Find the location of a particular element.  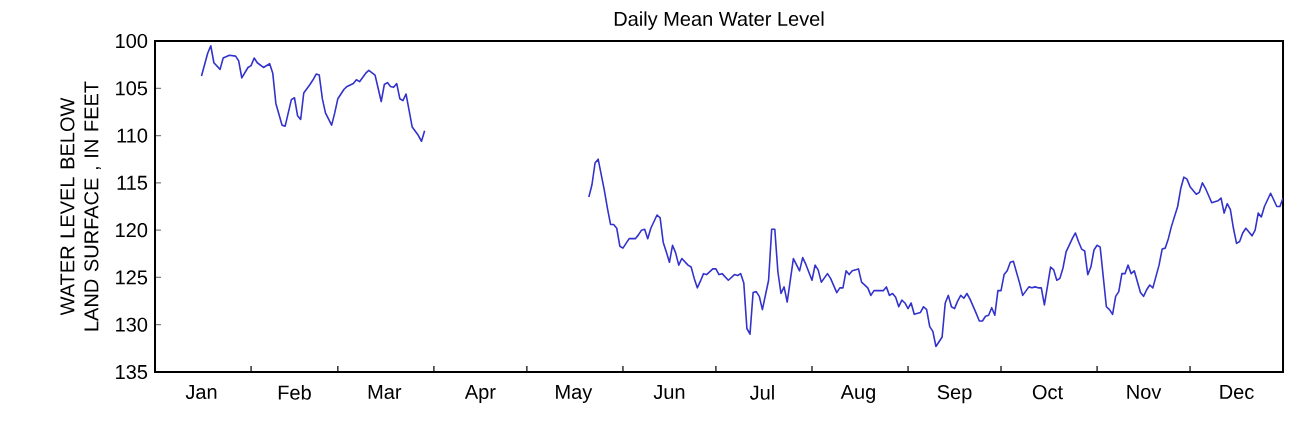

x-tick-label: Feb is located at coordinates (294, 392).